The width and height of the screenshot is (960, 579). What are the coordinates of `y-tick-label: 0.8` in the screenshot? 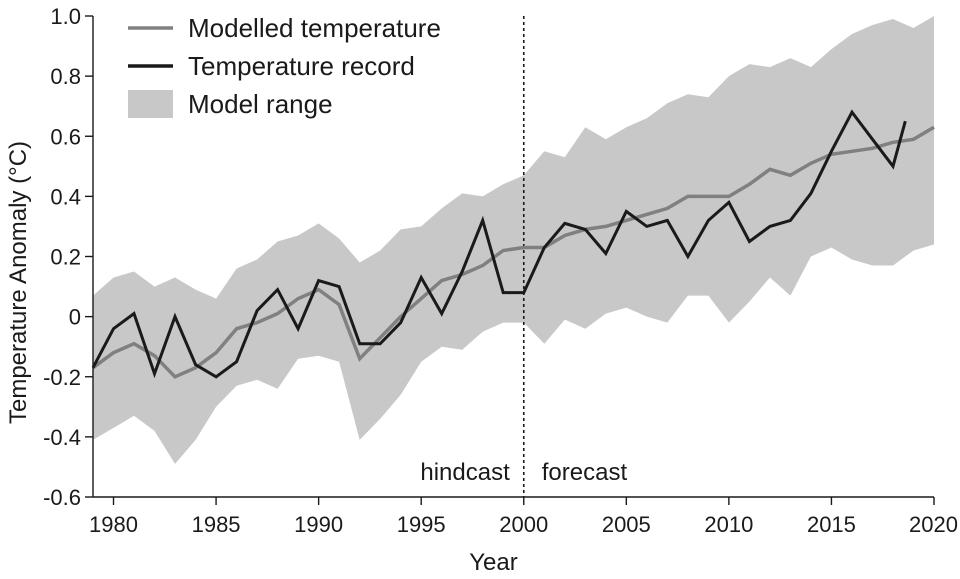 It's located at (65, 76).